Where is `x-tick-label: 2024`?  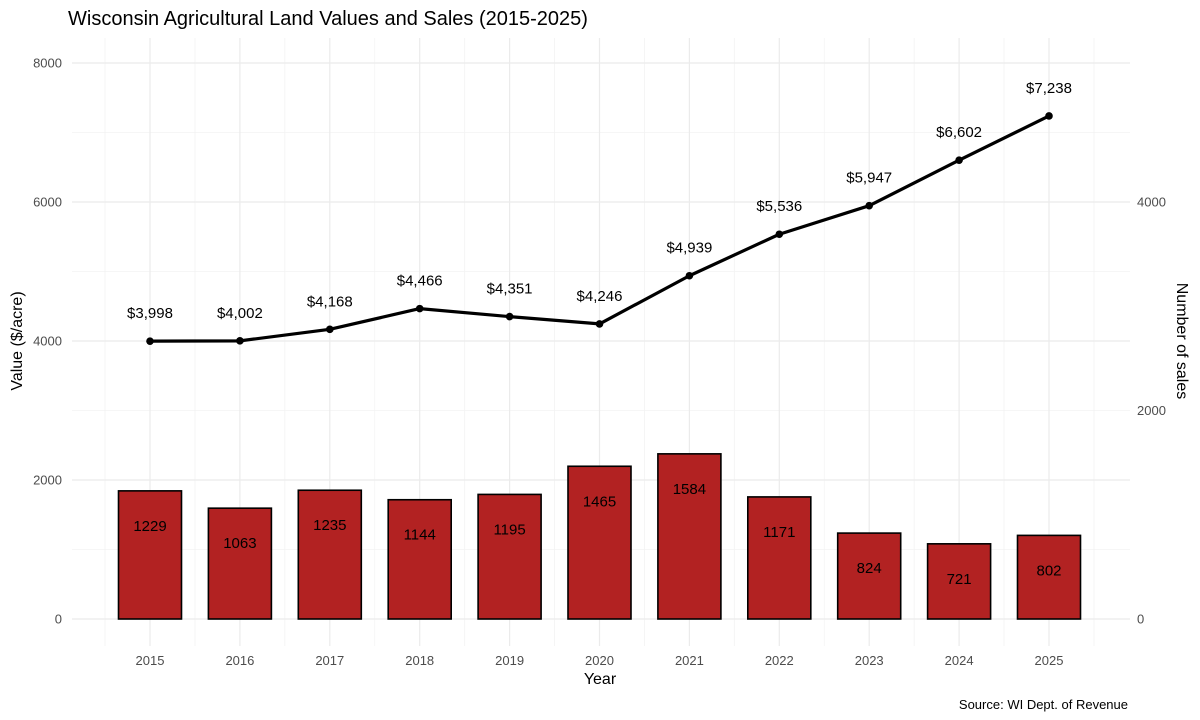 x-tick-label: 2024 is located at coordinates (959, 660).